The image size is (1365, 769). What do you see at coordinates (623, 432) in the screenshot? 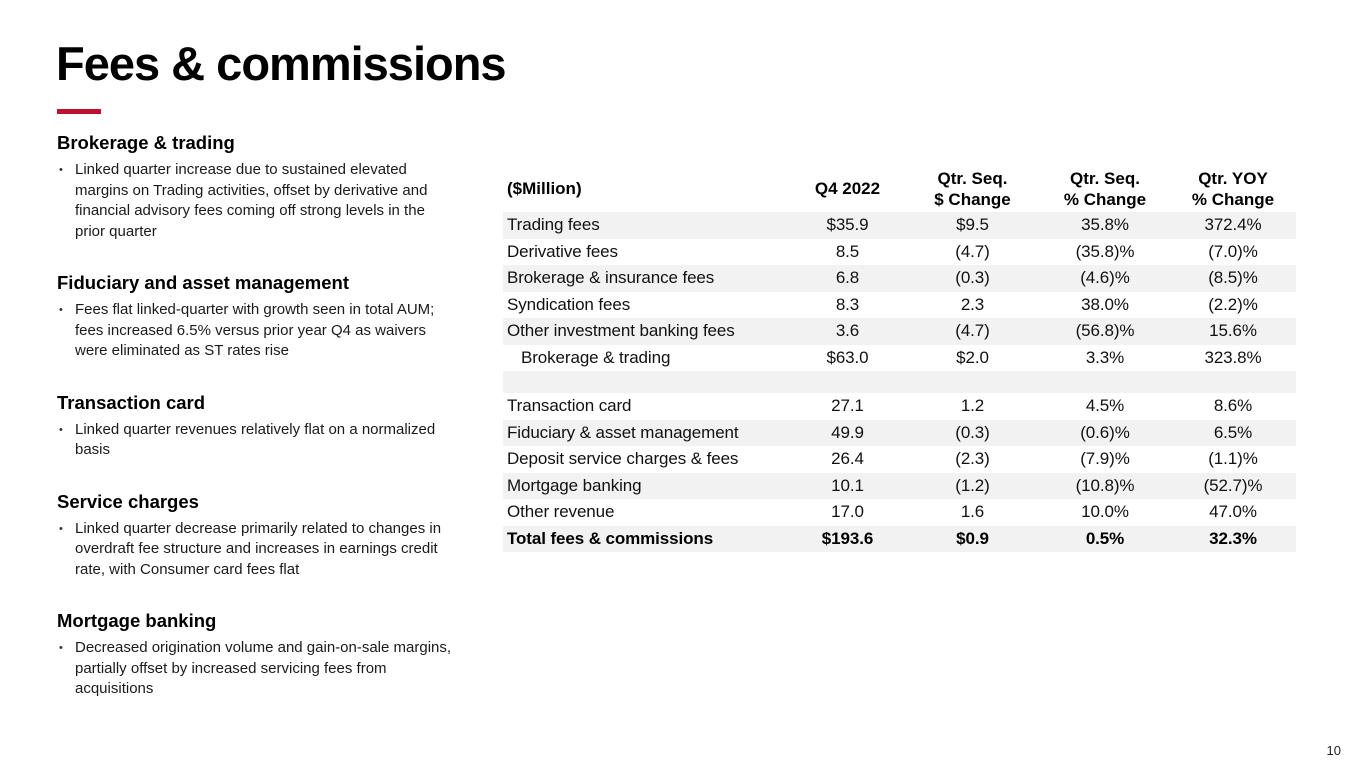
I see `row-label: Fiduciary & asset management` at bounding box center [623, 432].